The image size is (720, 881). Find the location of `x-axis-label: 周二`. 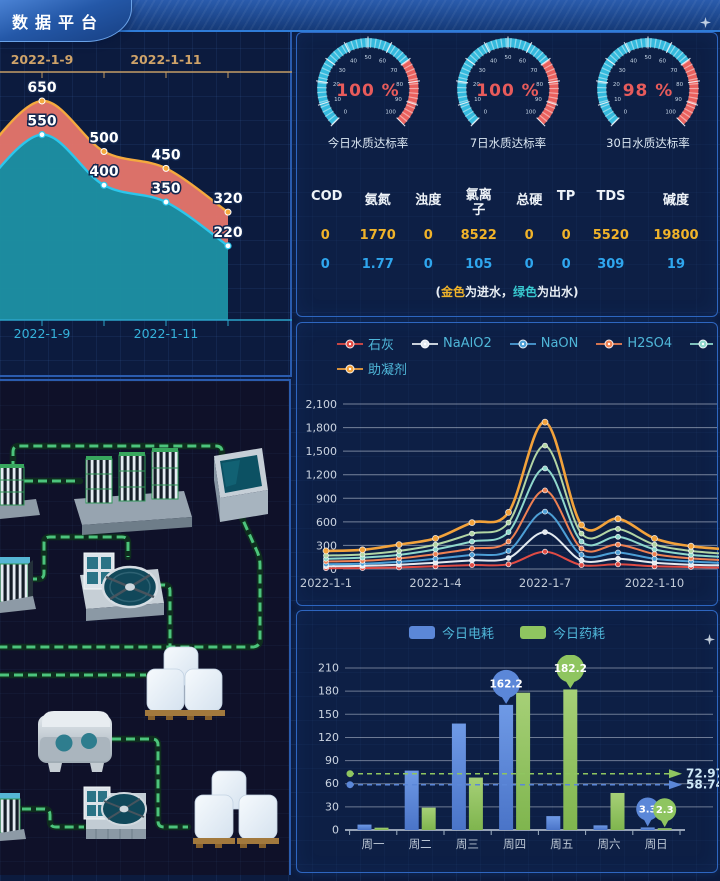

x-axis-label: 周二 is located at coordinates (420, 844).